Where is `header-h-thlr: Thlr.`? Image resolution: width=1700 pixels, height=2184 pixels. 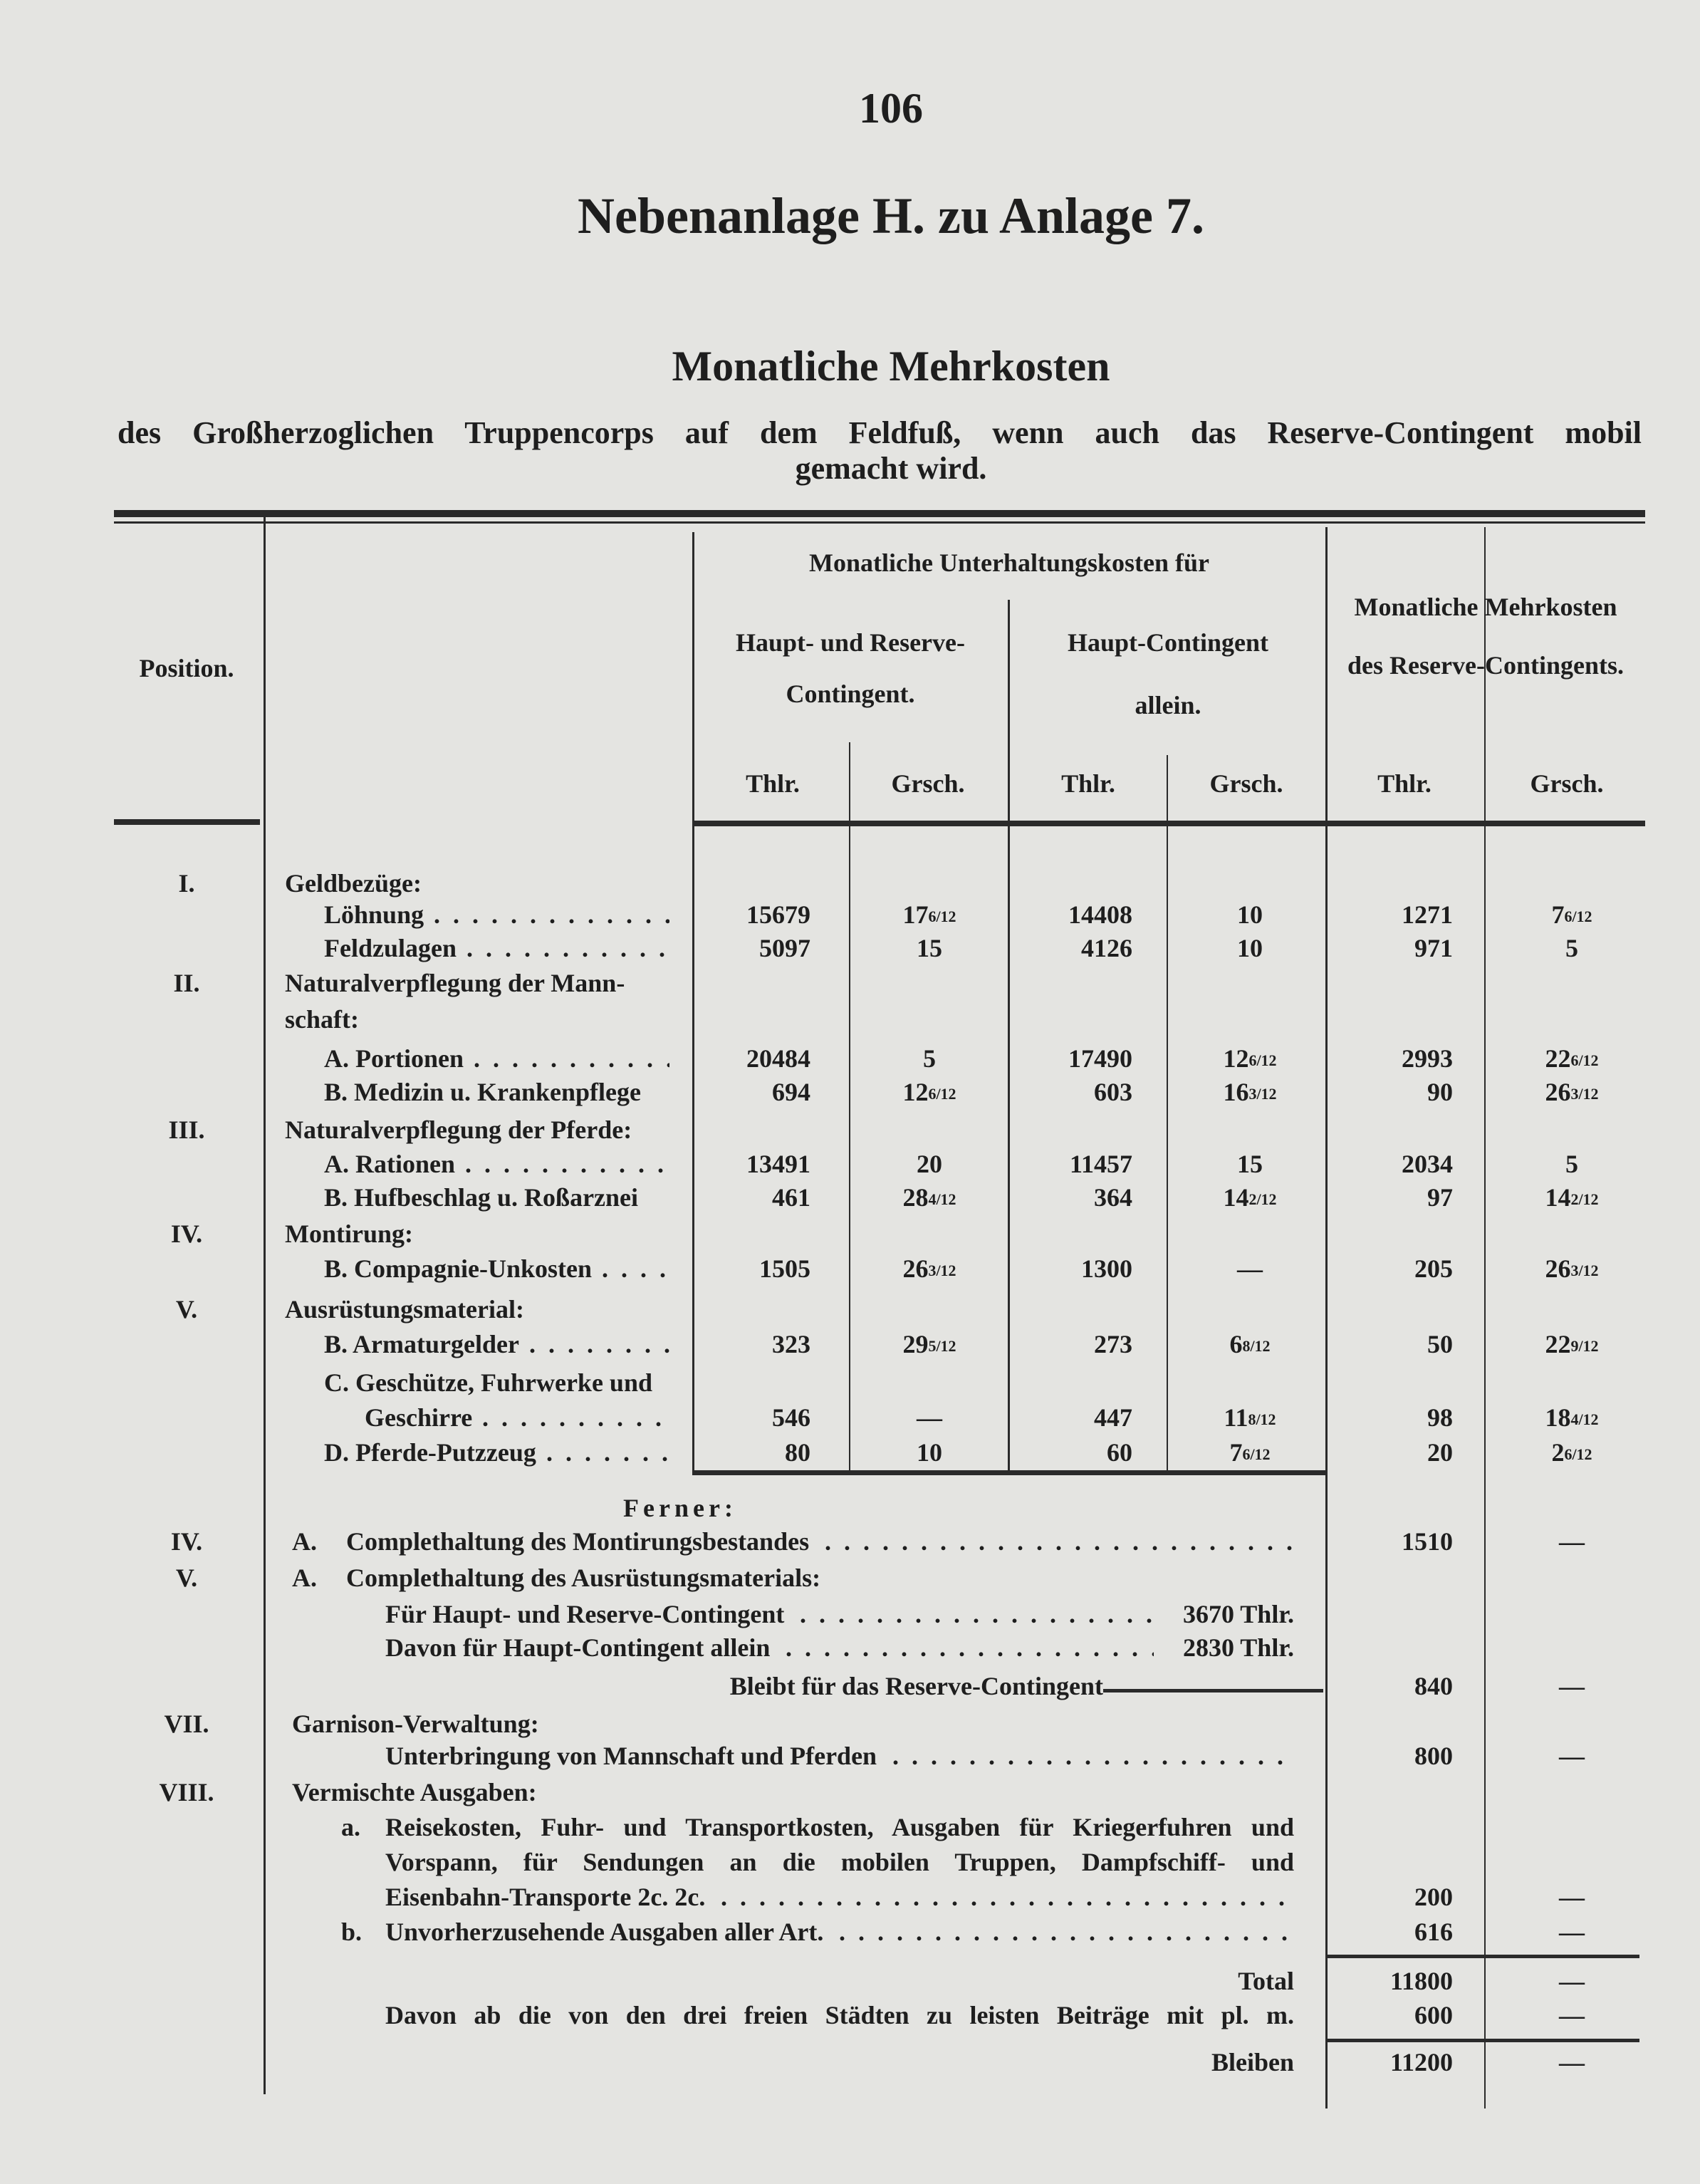 header-h-thlr: Thlr. is located at coordinates (1088, 783).